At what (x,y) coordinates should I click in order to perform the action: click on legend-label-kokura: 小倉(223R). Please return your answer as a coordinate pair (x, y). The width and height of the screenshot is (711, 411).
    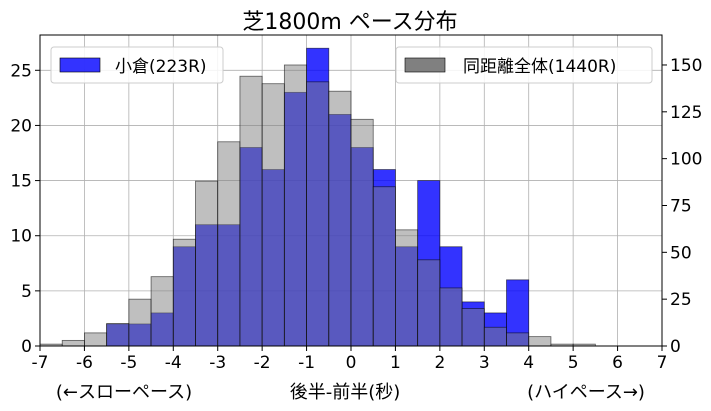
    Looking at the image, I should click on (161, 67).